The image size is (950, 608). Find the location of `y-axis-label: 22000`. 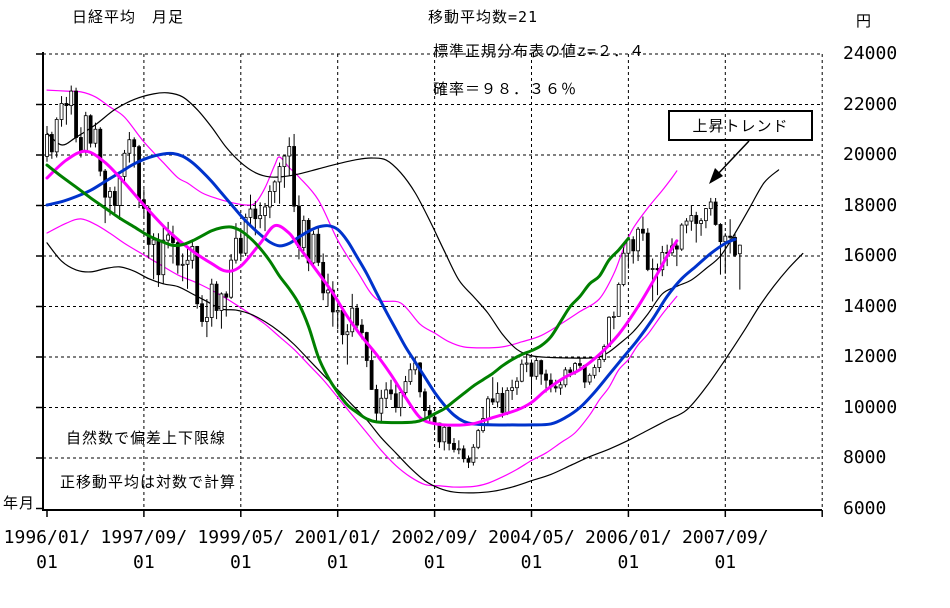

y-axis-label: 22000 is located at coordinates (870, 104).